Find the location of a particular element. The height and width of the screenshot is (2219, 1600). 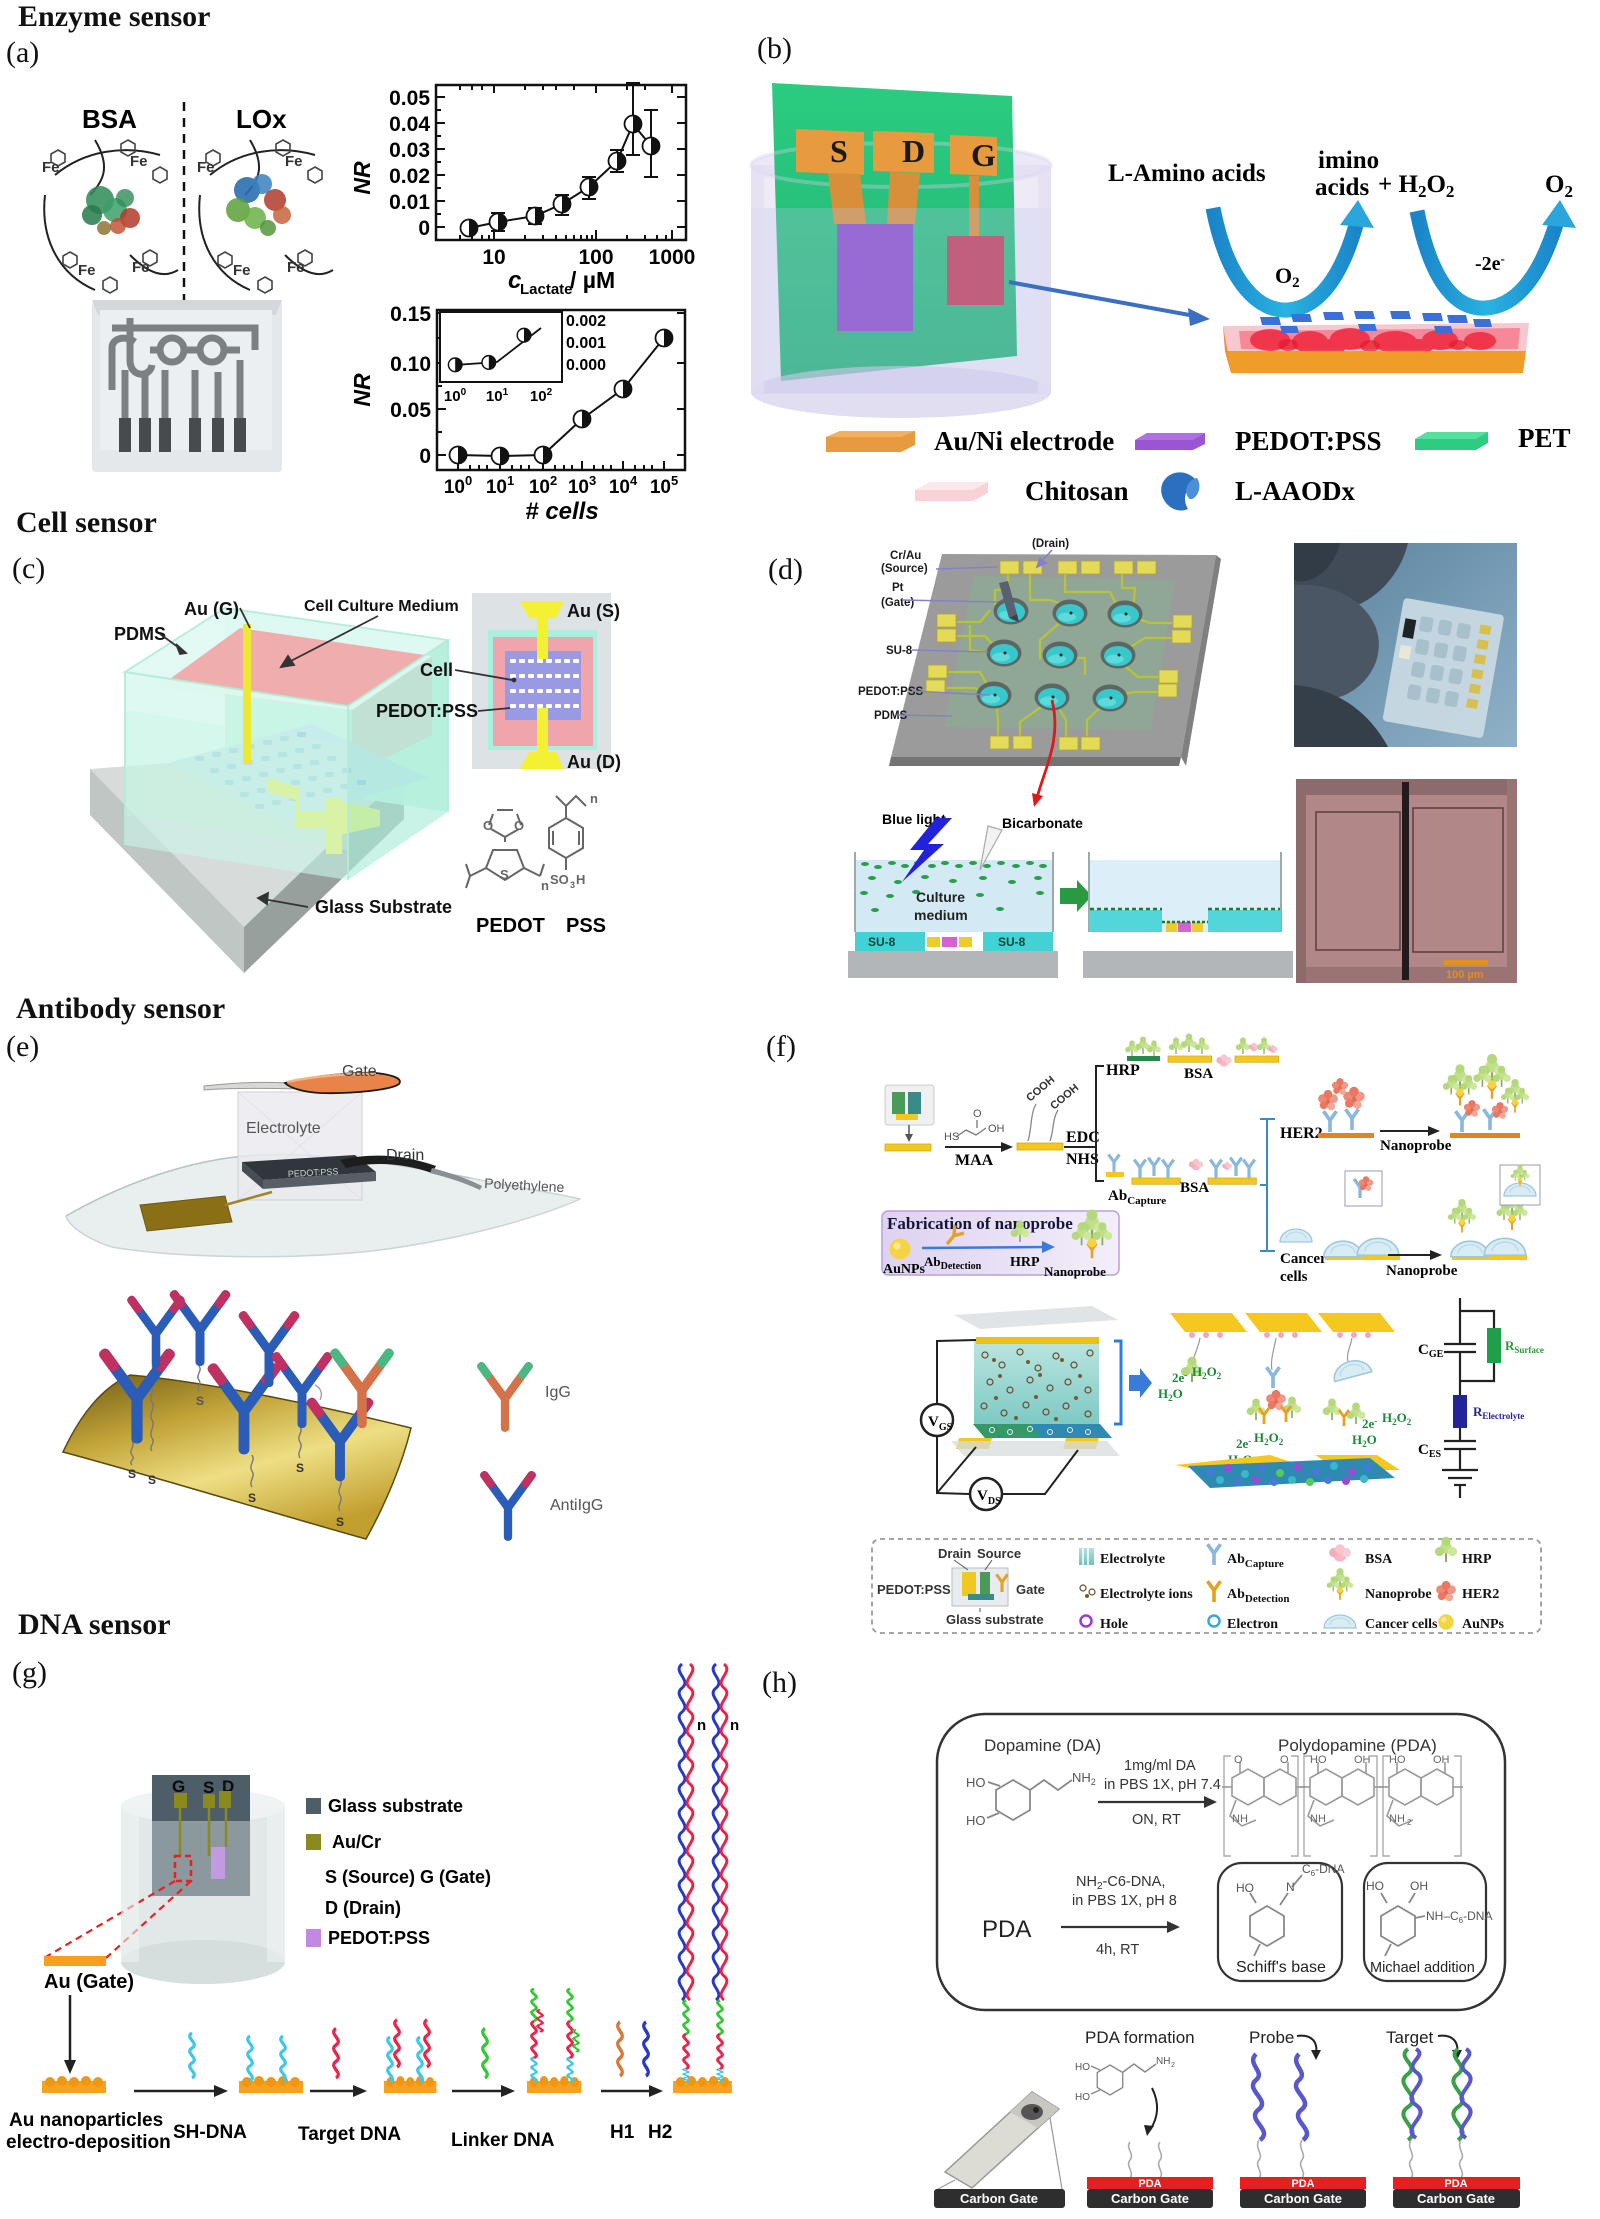

svg-text: H2O is located at coordinates (1170, 1394).